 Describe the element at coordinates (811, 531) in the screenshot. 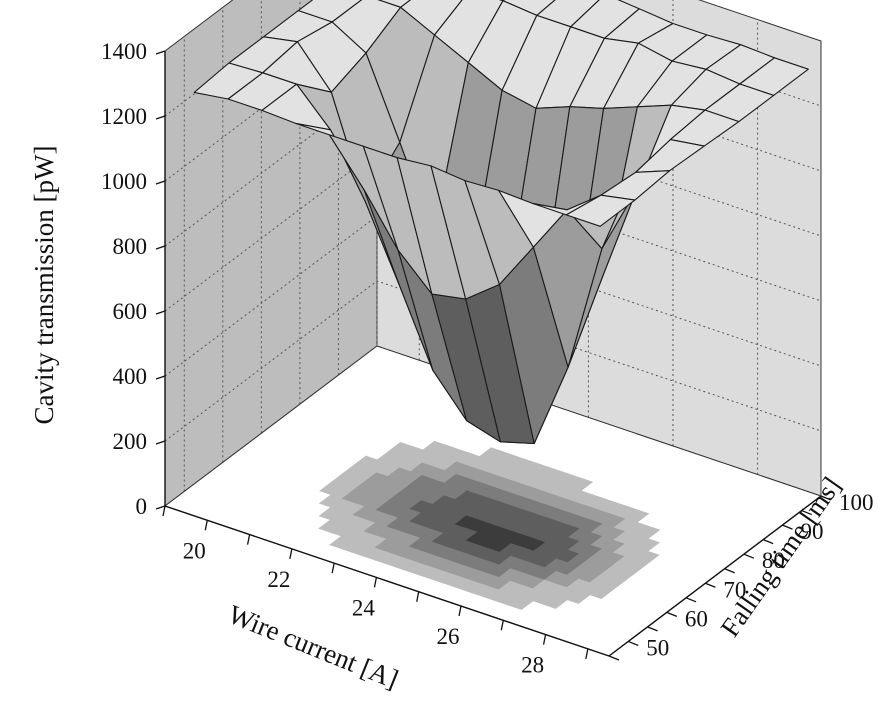

I see `y-tick-label: 90` at that location.